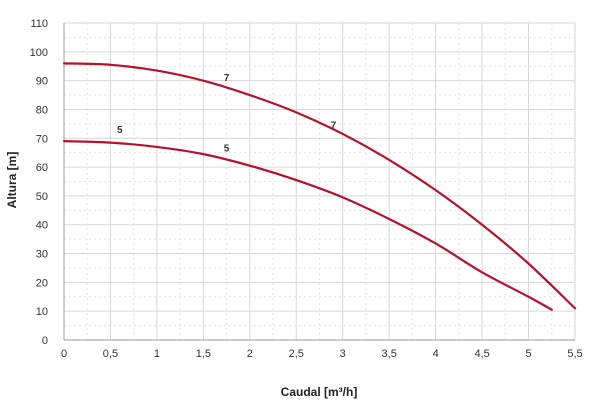 The width and height of the screenshot is (592, 404). What do you see at coordinates (157, 354) in the screenshot?
I see `x-tick-label: 1` at bounding box center [157, 354].